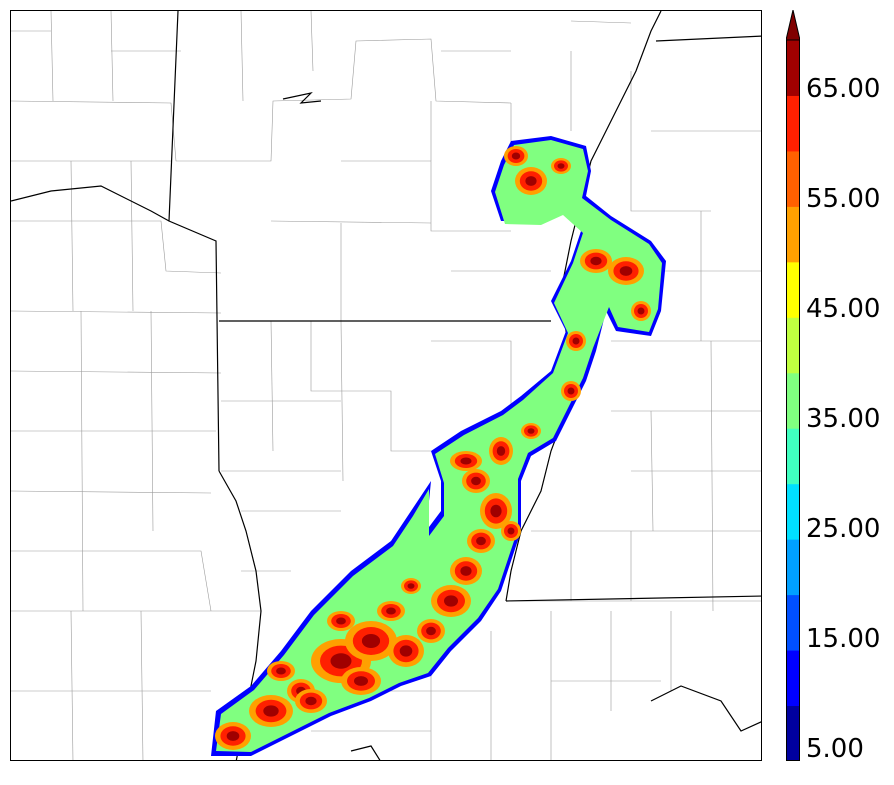 The width and height of the screenshot is (894, 785). I want to click on colorbar-segments, so click(793, 385).